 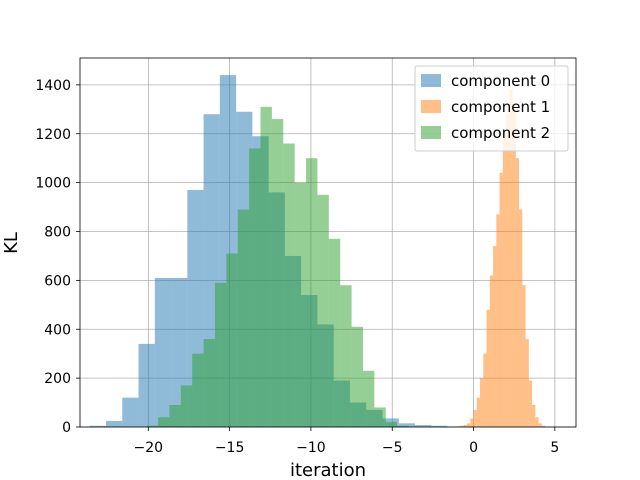 I want to click on y-tick-label: 1400, so click(x=53, y=86).